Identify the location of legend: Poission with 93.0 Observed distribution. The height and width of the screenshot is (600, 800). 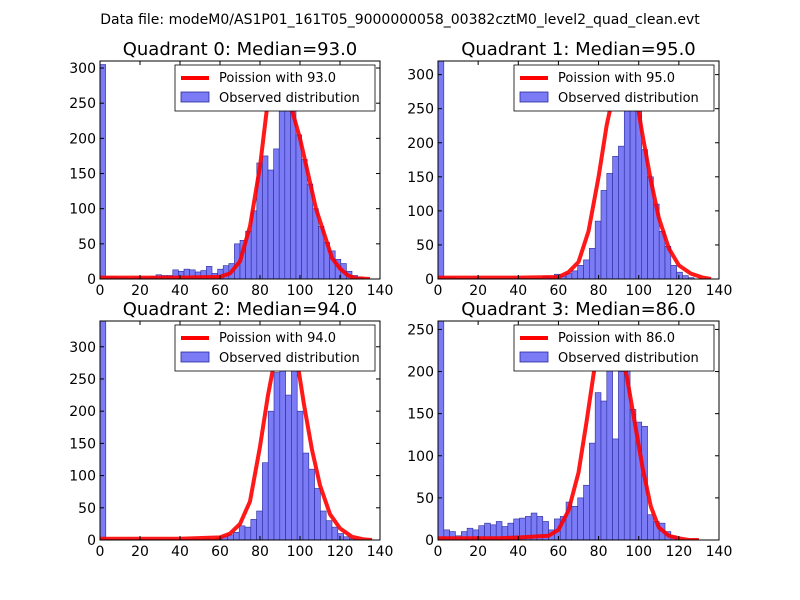
(275, 88).